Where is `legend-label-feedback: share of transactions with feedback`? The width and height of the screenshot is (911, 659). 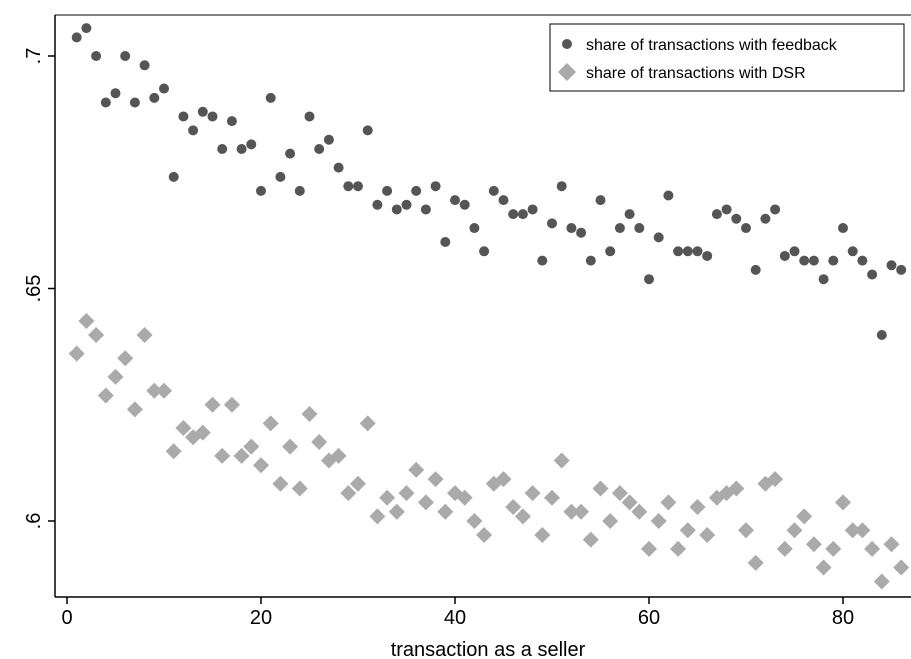
legend-label-feedback: share of transactions with feedback is located at coordinates (712, 45).